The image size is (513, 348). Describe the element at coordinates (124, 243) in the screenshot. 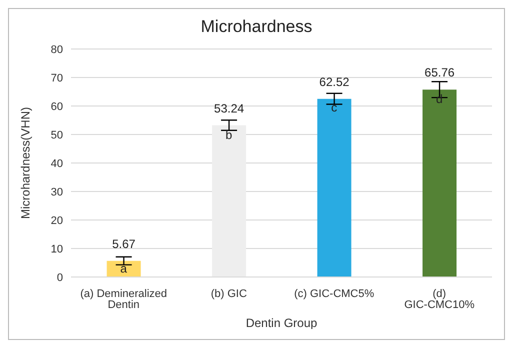

I see `data-label: 5.67` at that location.